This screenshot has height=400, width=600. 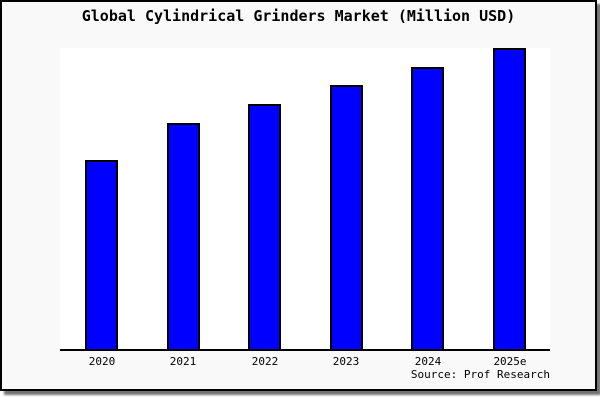 What do you see at coordinates (428, 361) in the screenshot?
I see `x-axis-label-2024: 2024` at bounding box center [428, 361].